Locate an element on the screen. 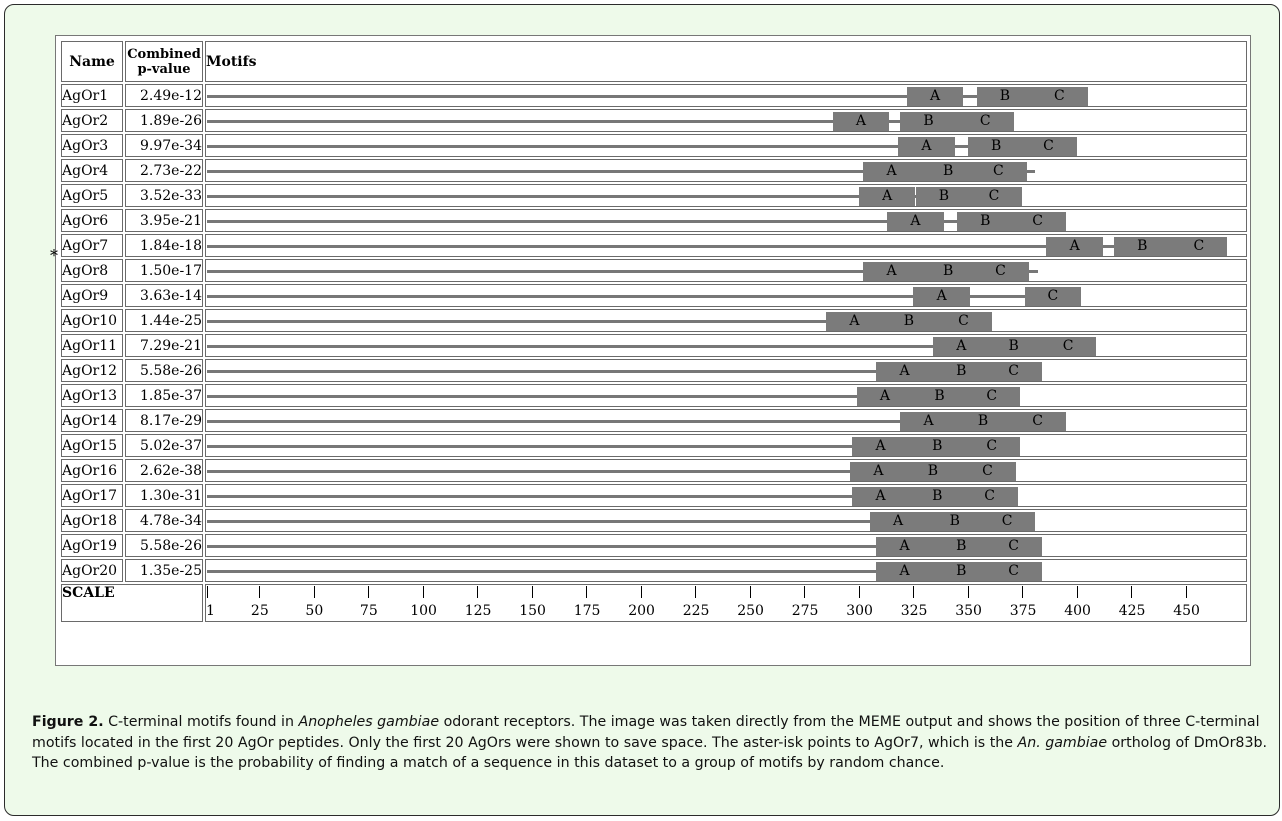 The width and height of the screenshot is (1282, 821). scale-tick-label: 200 is located at coordinates (641, 611).